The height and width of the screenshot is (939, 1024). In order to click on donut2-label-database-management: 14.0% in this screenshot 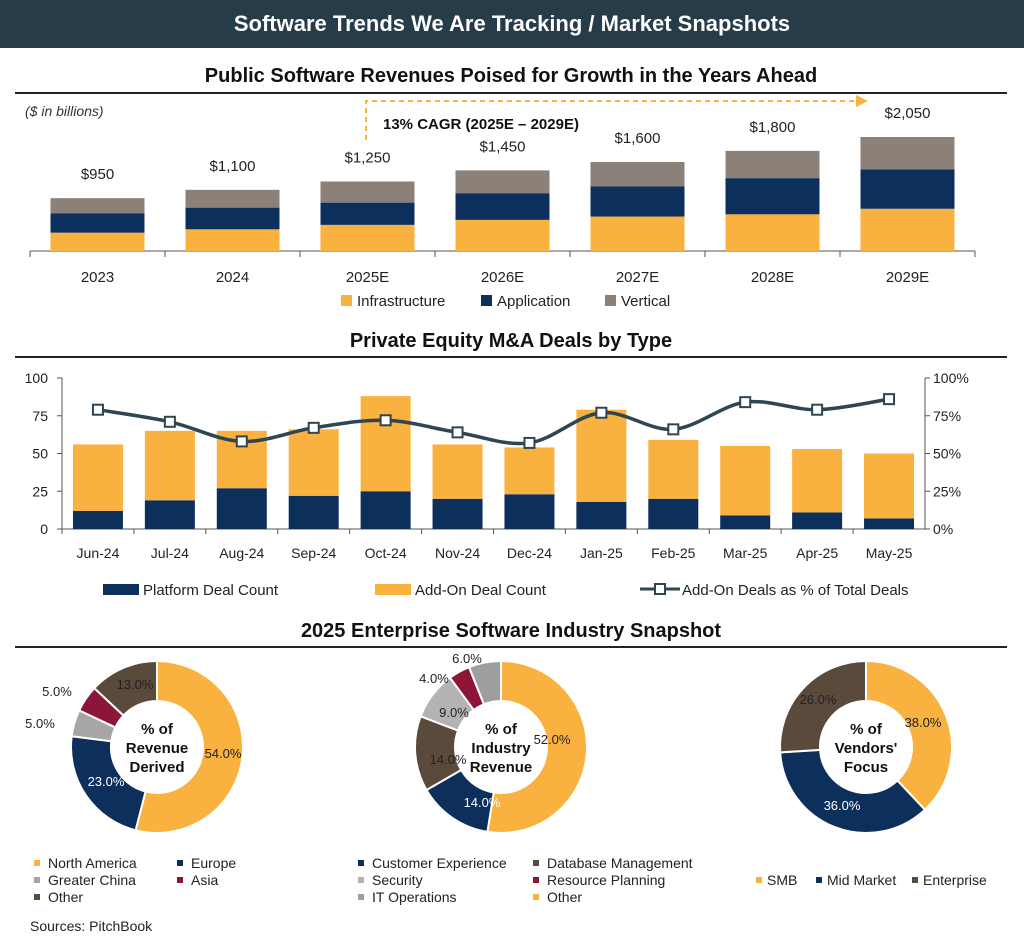, I will do `click(448, 759)`.